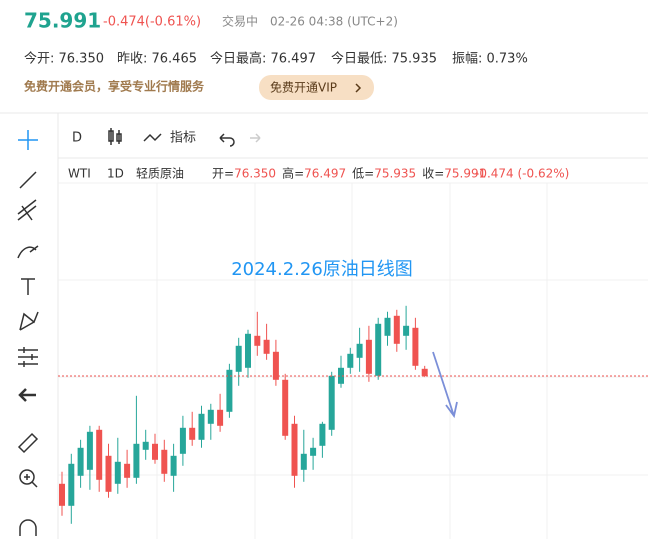 Image resolution: width=648 pixels, height=543 pixels. What do you see at coordinates (349, 173) in the screenshot?
I see `legend-items: 开= 76.350 高= 76.497 低= 75.935 收= 75.991` at bounding box center [349, 173].